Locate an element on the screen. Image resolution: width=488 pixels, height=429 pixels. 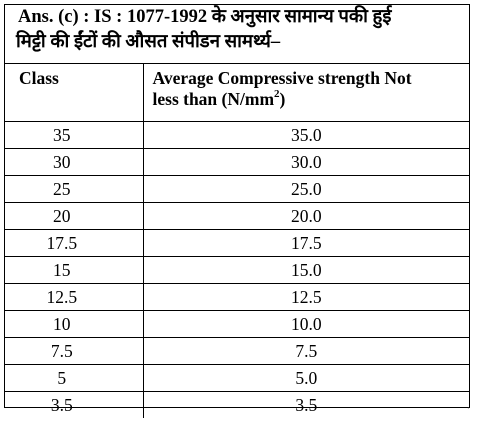
cell-strength: 15.0 is located at coordinates (305, 270).